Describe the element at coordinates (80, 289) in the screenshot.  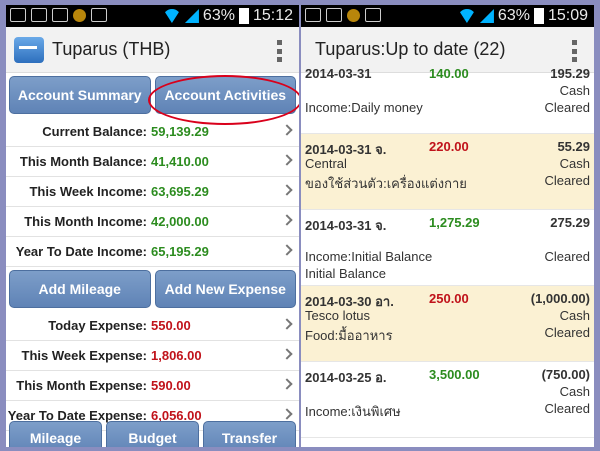
I see `add-mileage-button: Add Mileage` at that location.